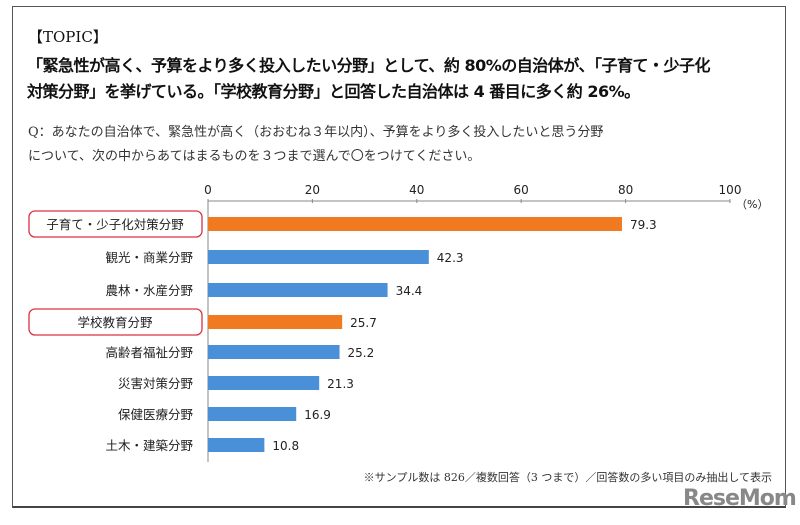 Image resolution: width=800 pixels, height=525 pixels. What do you see at coordinates (156, 383) in the screenshot?
I see `category-label: 災害対策分野` at bounding box center [156, 383].